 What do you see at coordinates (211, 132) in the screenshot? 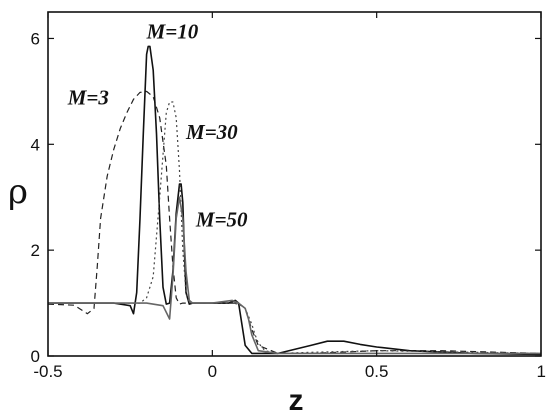
I see `annotation-m30: M=30` at bounding box center [211, 132].